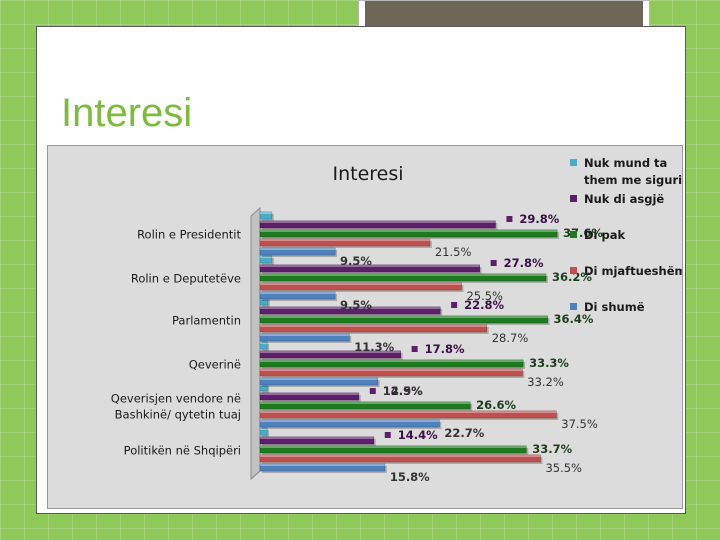 The width and height of the screenshot is (720, 540). What do you see at coordinates (510, 338) in the screenshot?
I see `data-label: 28.7%` at bounding box center [510, 338].